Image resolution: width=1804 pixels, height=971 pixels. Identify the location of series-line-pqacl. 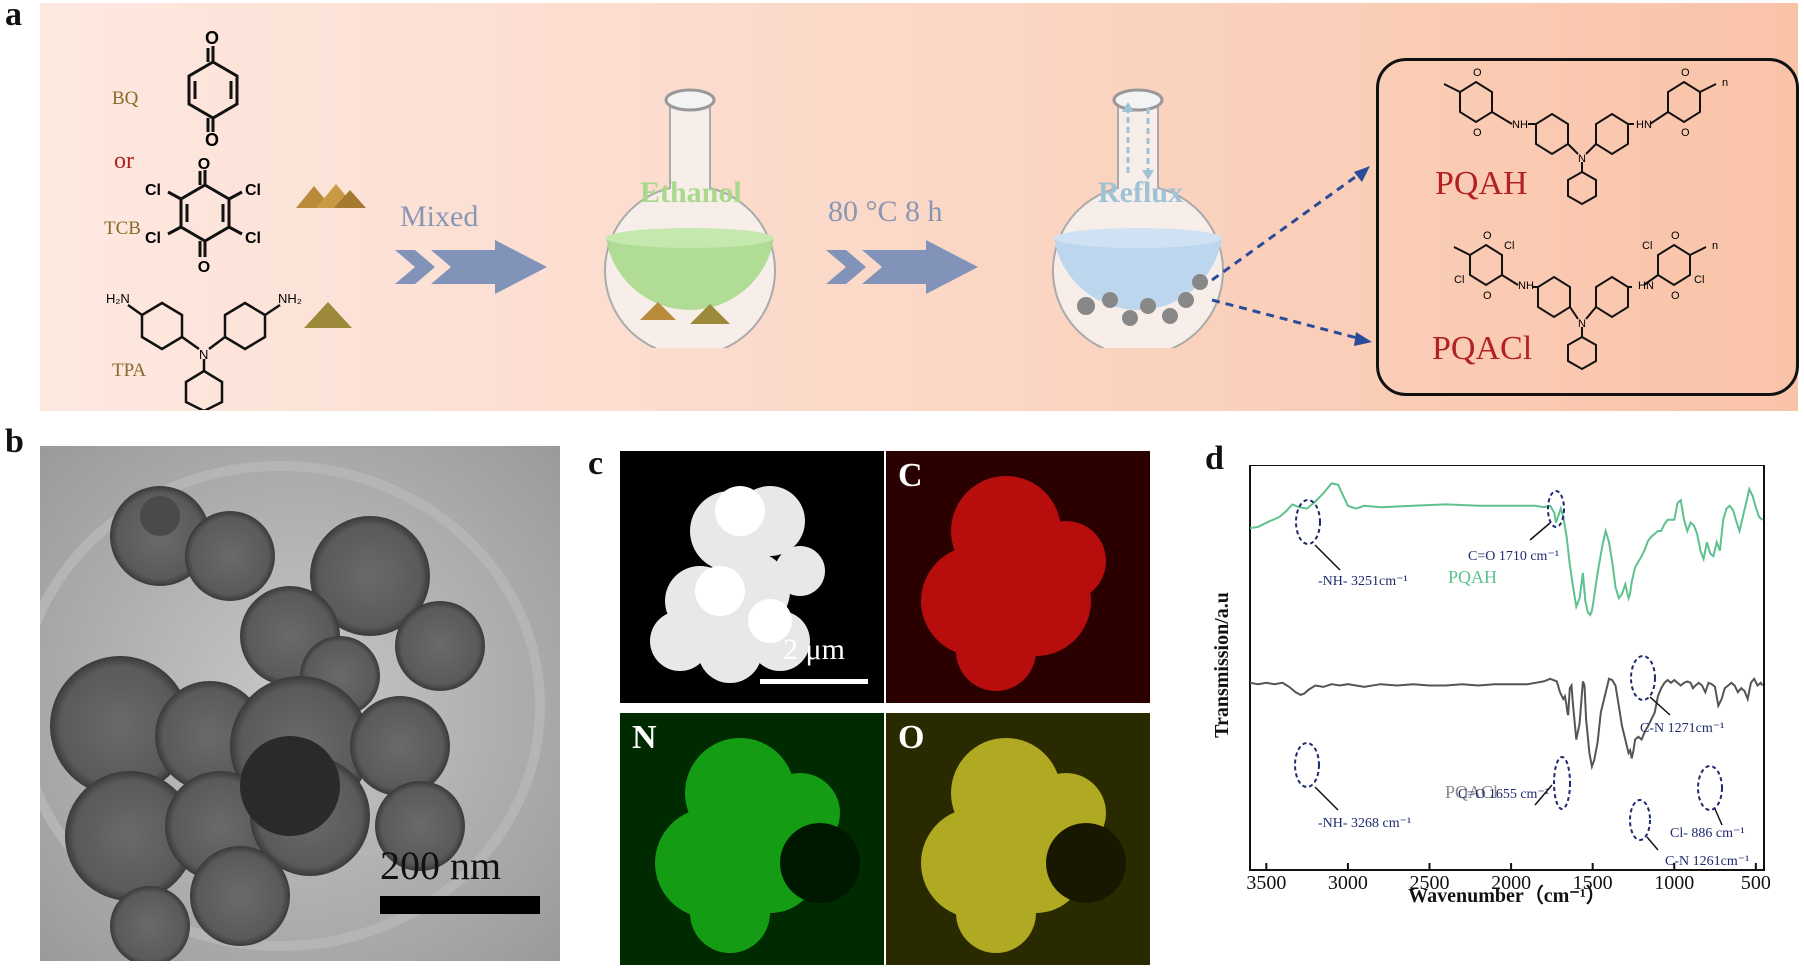
(1506, 723).